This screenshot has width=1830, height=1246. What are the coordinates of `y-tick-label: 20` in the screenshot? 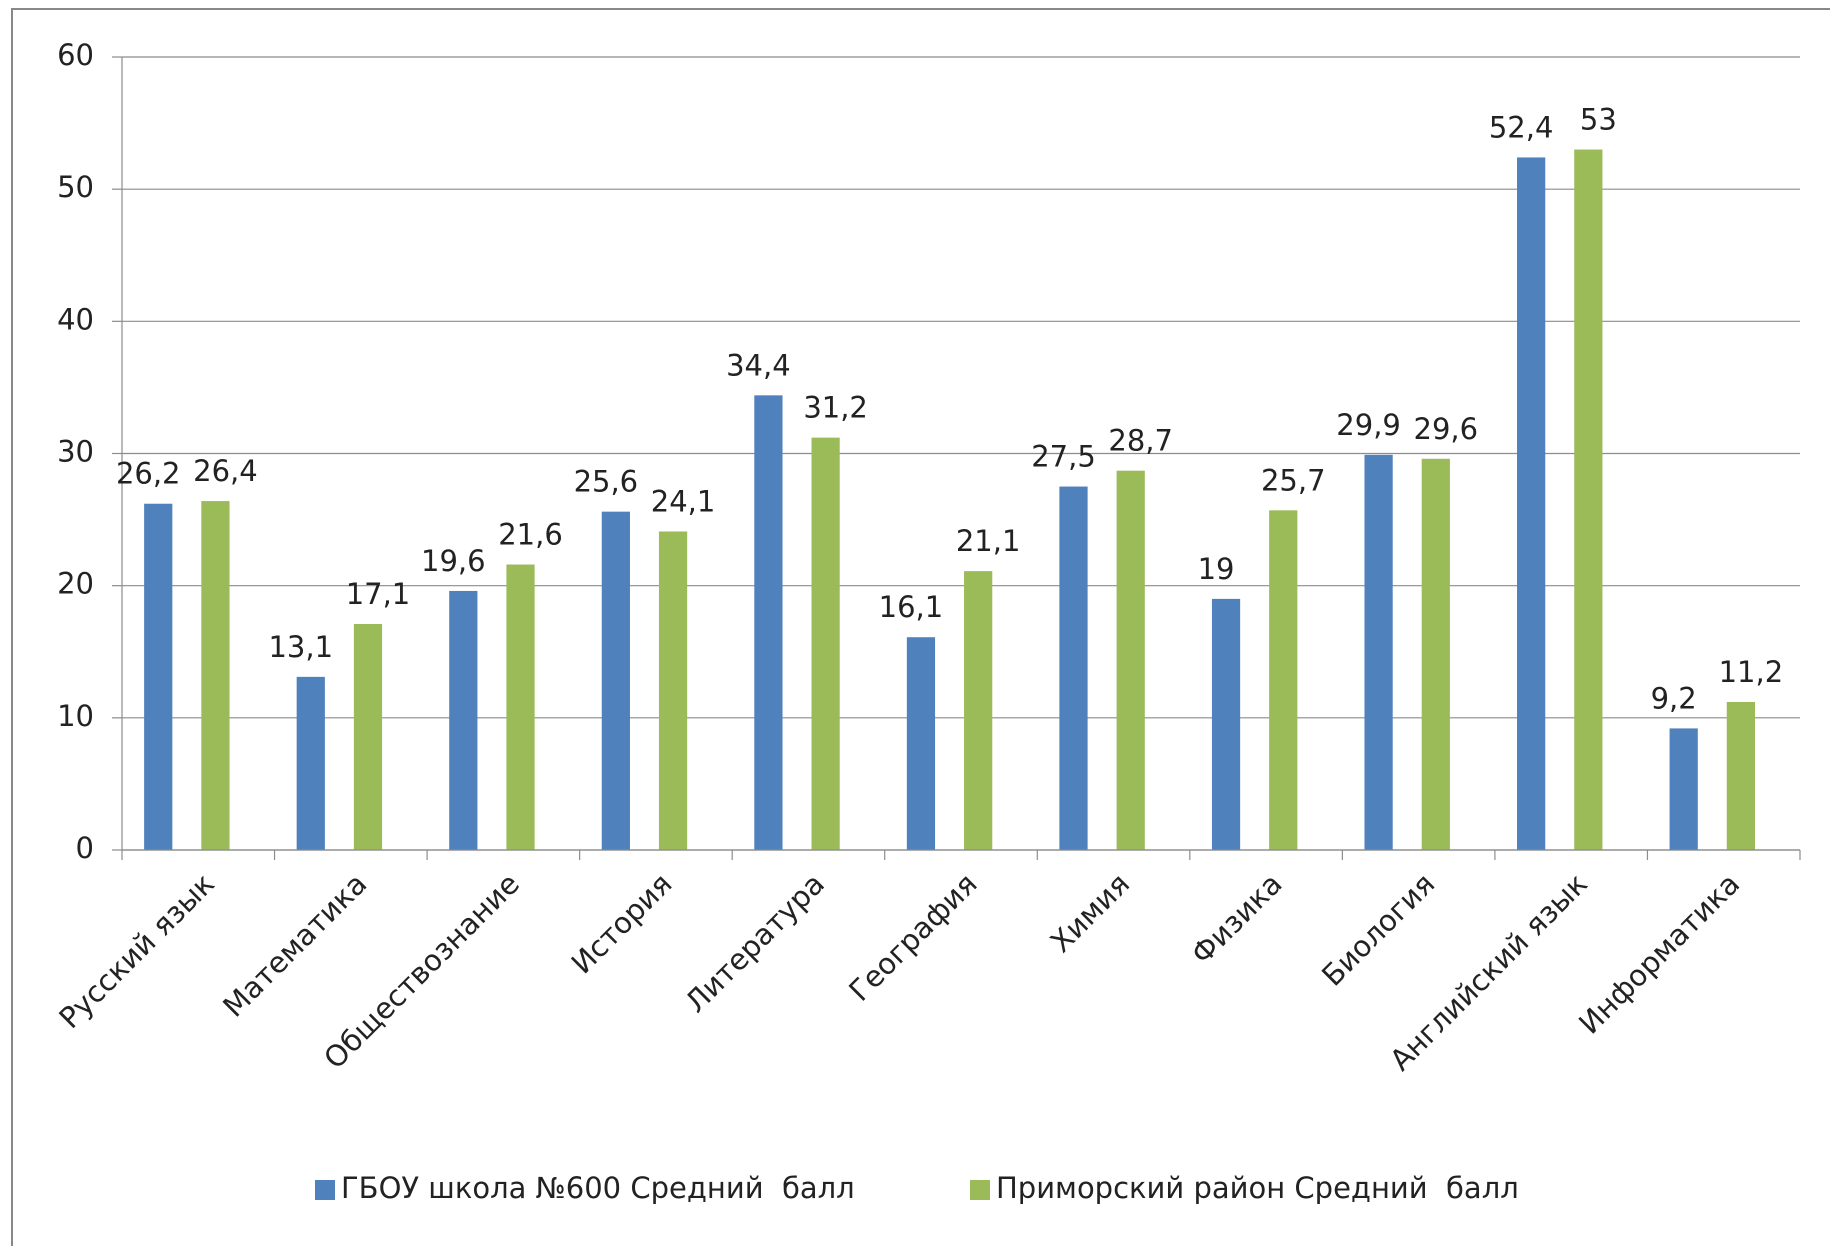 It's located at (75, 584).